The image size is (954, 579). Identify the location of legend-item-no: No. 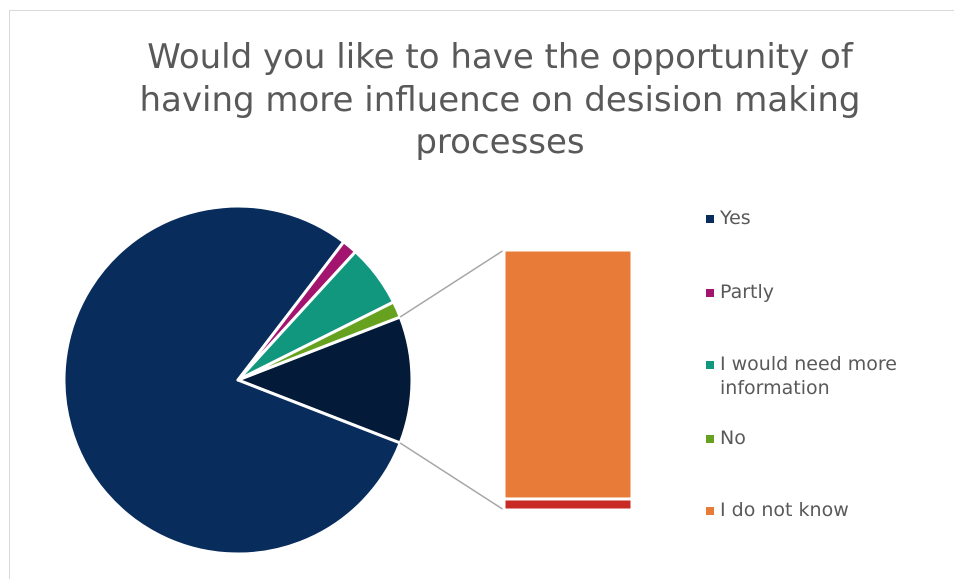
(829, 438).